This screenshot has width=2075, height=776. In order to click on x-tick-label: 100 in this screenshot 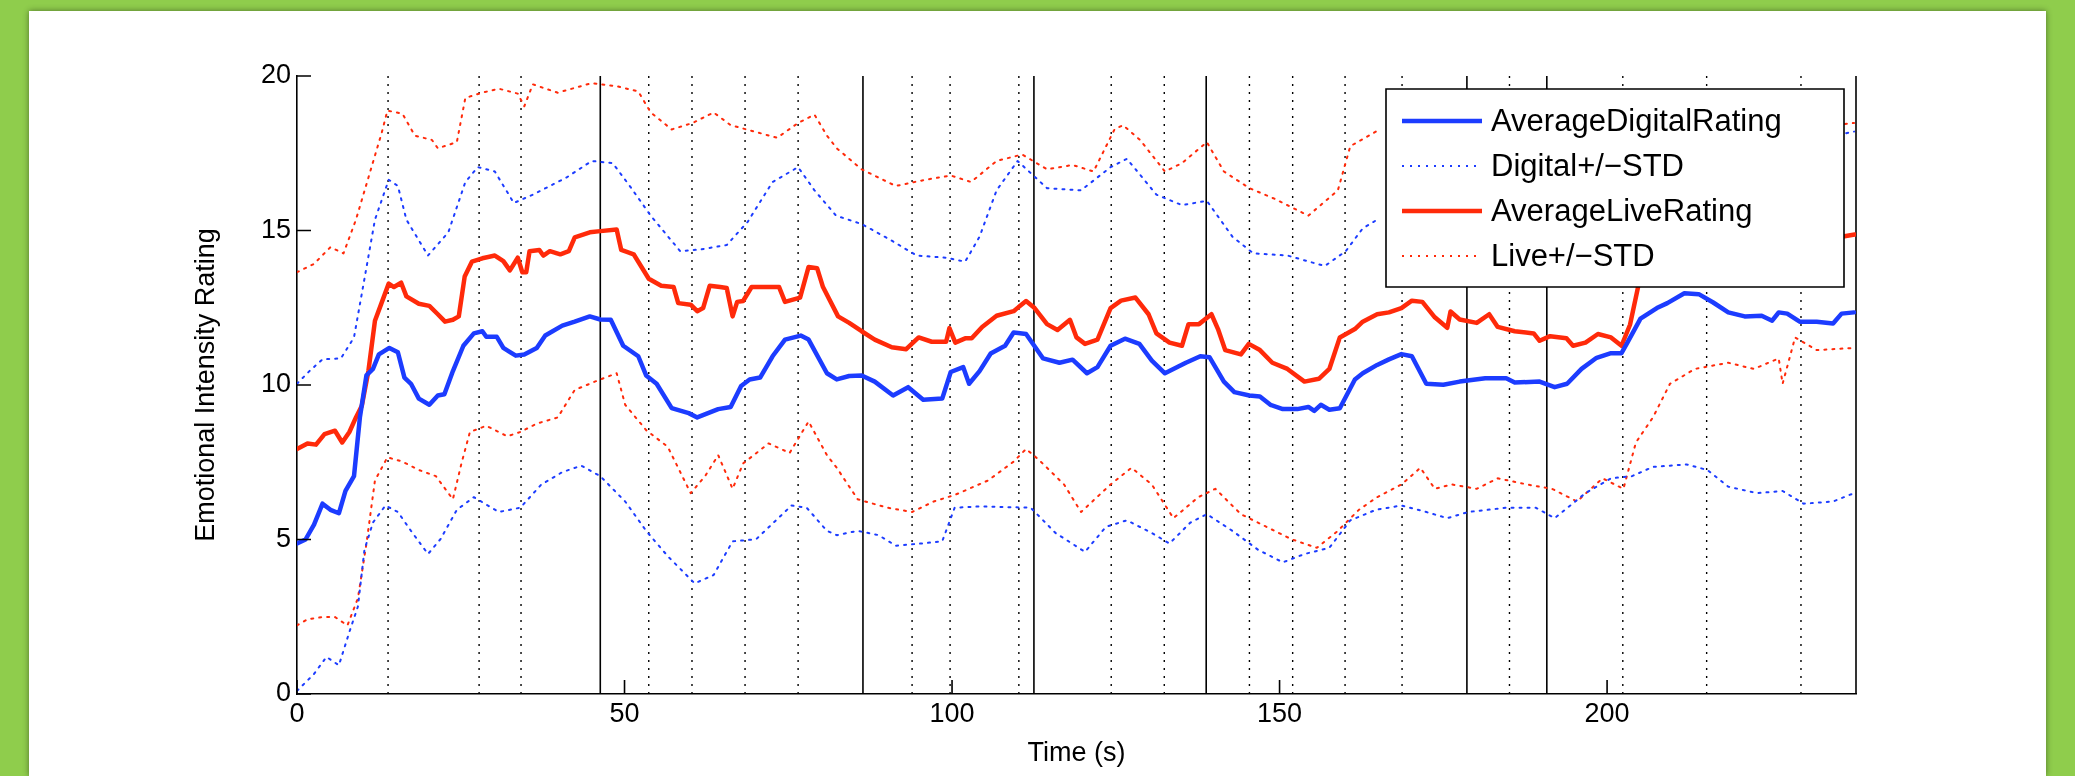, I will do `click(952, 712)`.